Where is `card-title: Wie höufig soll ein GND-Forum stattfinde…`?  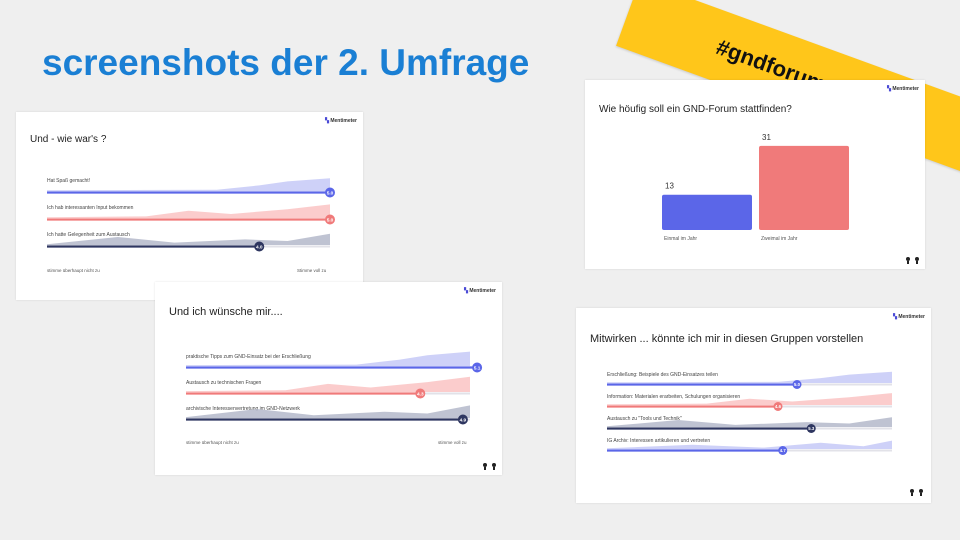 card-title: Wie höufig soll ein GND-Forum stattfinde… is located at coordinates (695, 109).